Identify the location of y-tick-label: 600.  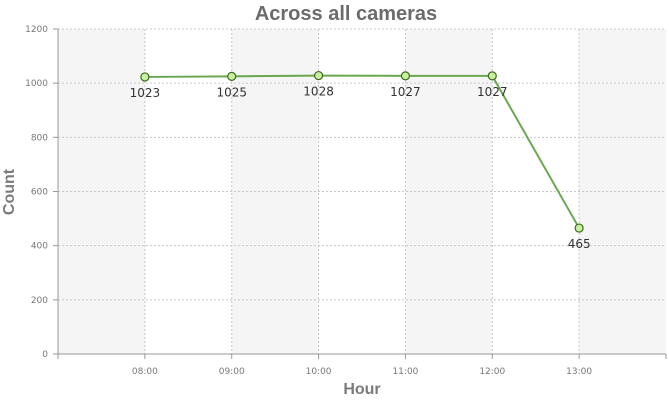
(39, 193).